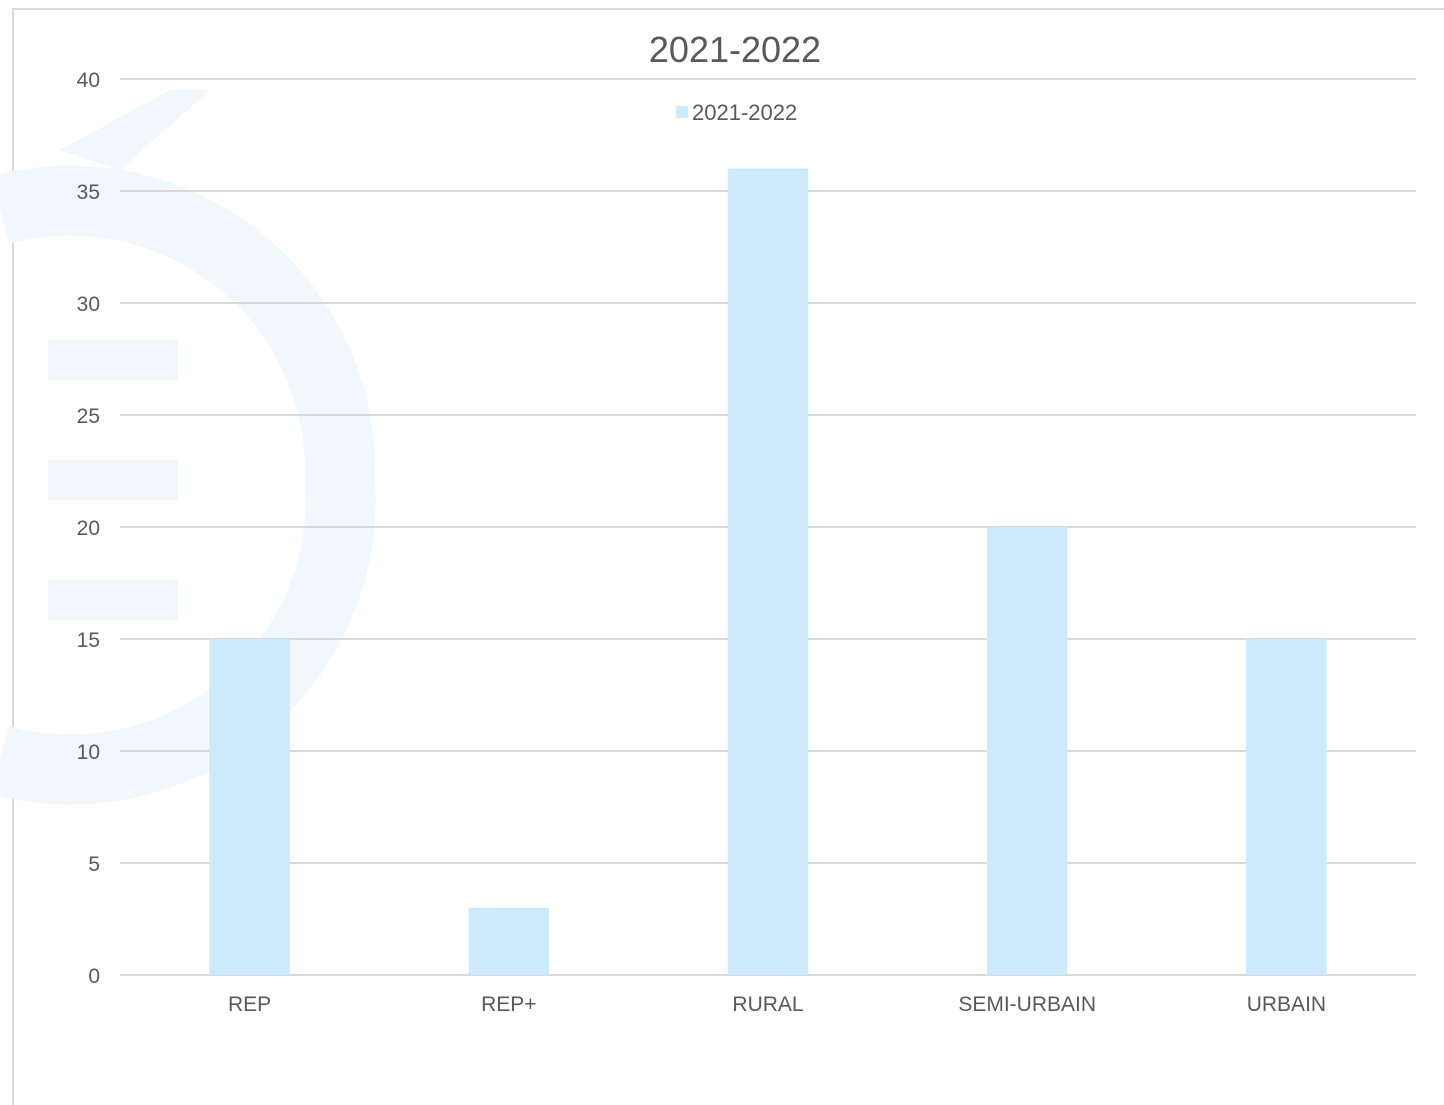 The width and height of the screenshot is (1444, 1105). I want to click on y-tick-label: 40, so click(88, 80).